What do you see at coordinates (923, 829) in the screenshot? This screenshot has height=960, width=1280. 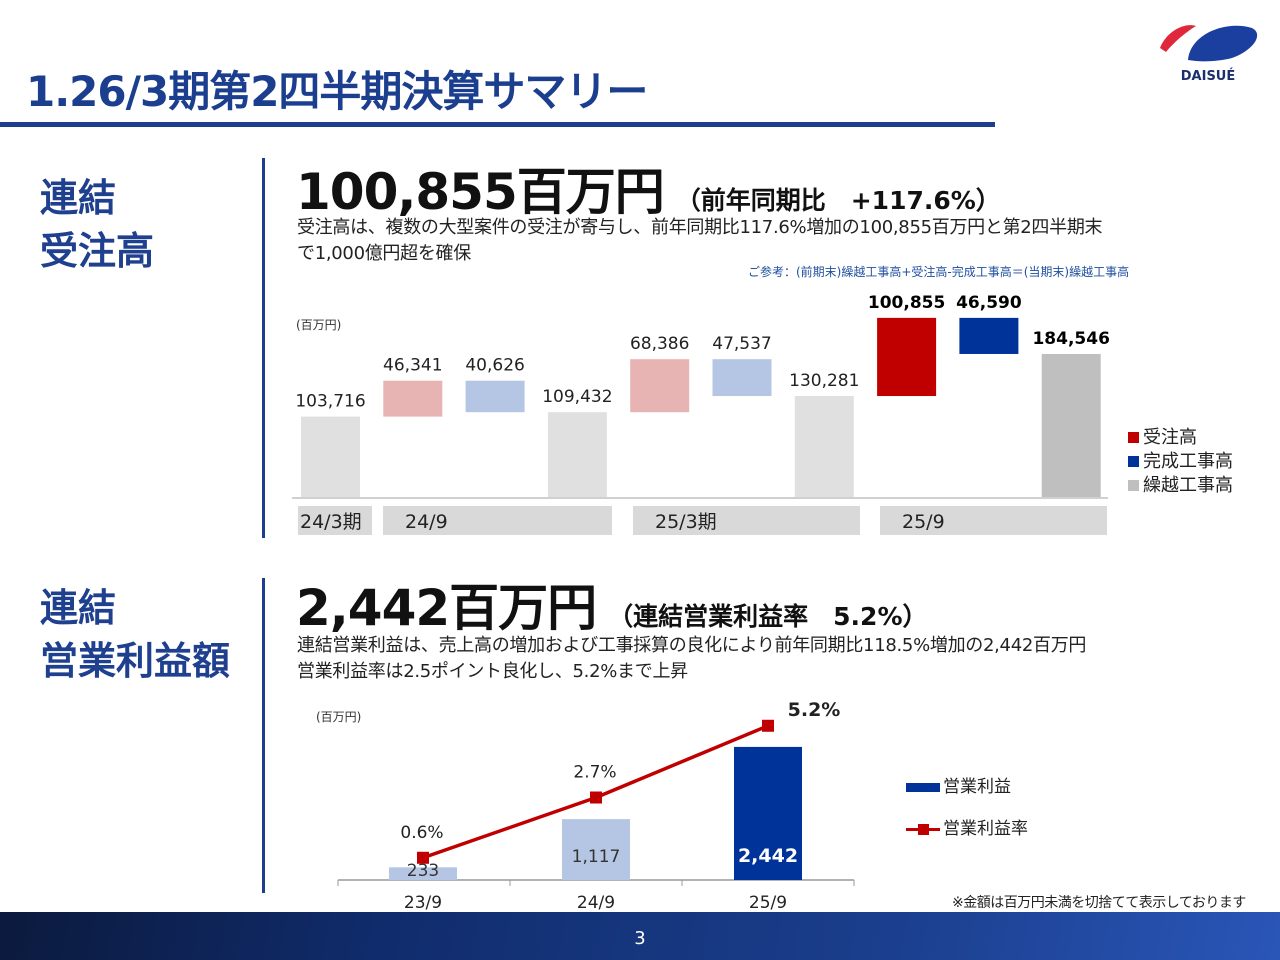 I see `legend-line-marker` at bounding box center [923, 829].